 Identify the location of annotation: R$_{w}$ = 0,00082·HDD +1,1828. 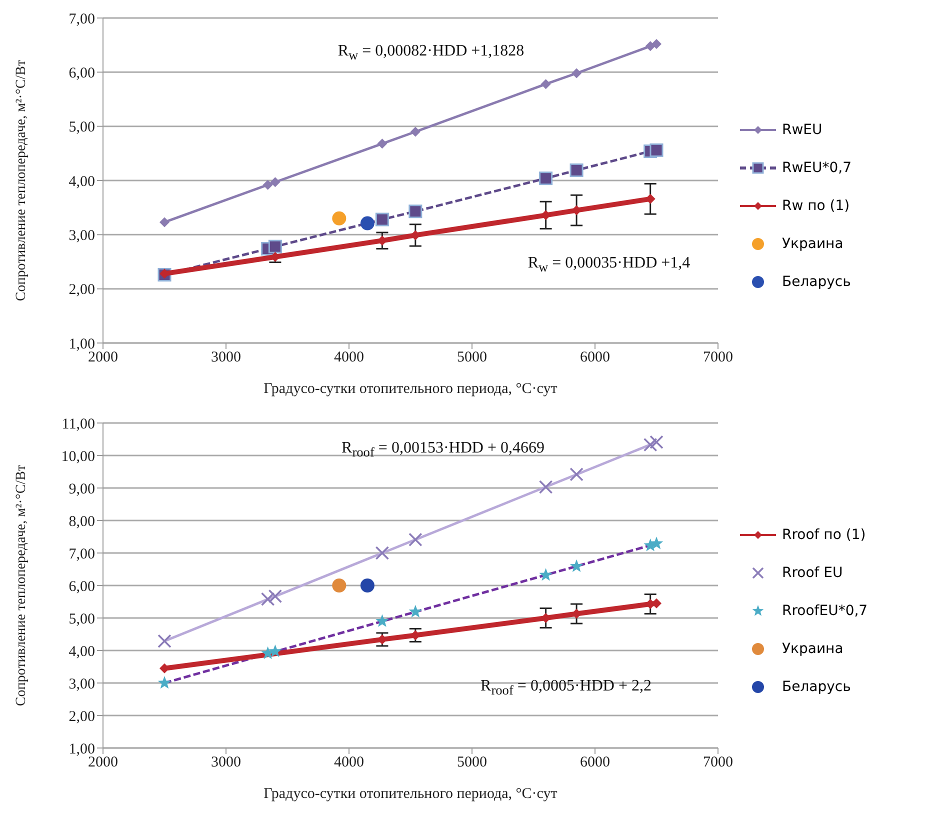
(431, 53).